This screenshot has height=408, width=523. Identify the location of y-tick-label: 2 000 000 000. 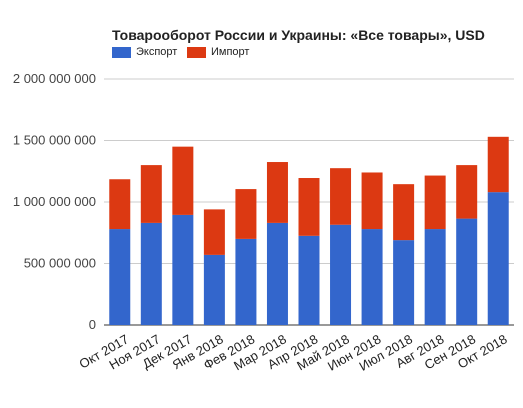
(54, 78).